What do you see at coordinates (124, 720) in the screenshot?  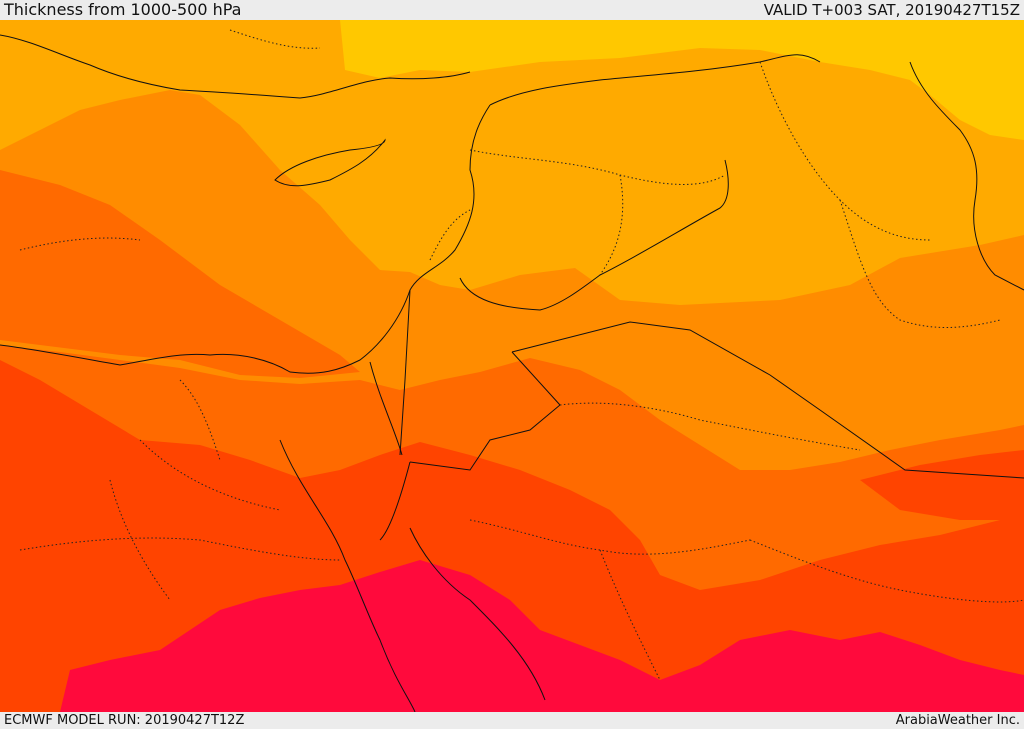 I see `model-run: ECMWF MODEL RUN: 20190427T12Z` at bounding box center [124, 720].